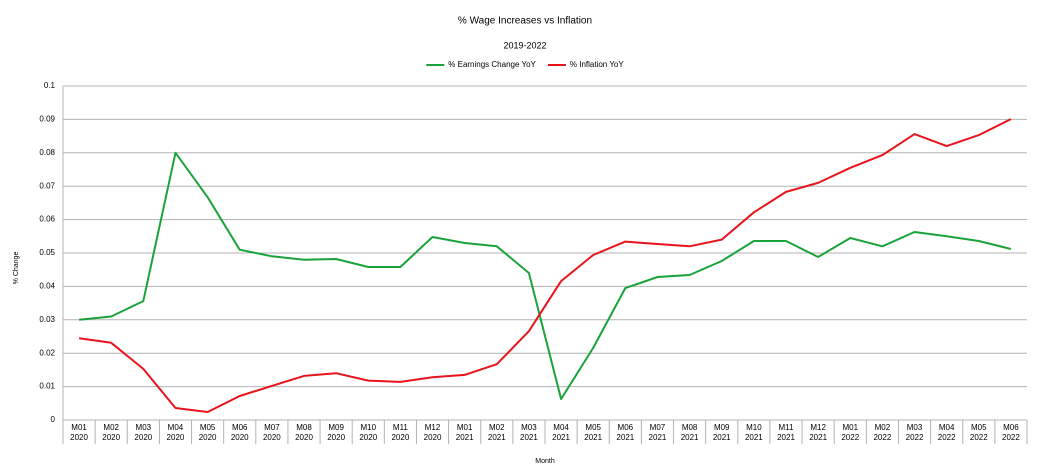  What do you see at coordinates (175, 432) in the screenshot?
I see `x-tick-label: M04 2020` at bounding box center [175, 432].